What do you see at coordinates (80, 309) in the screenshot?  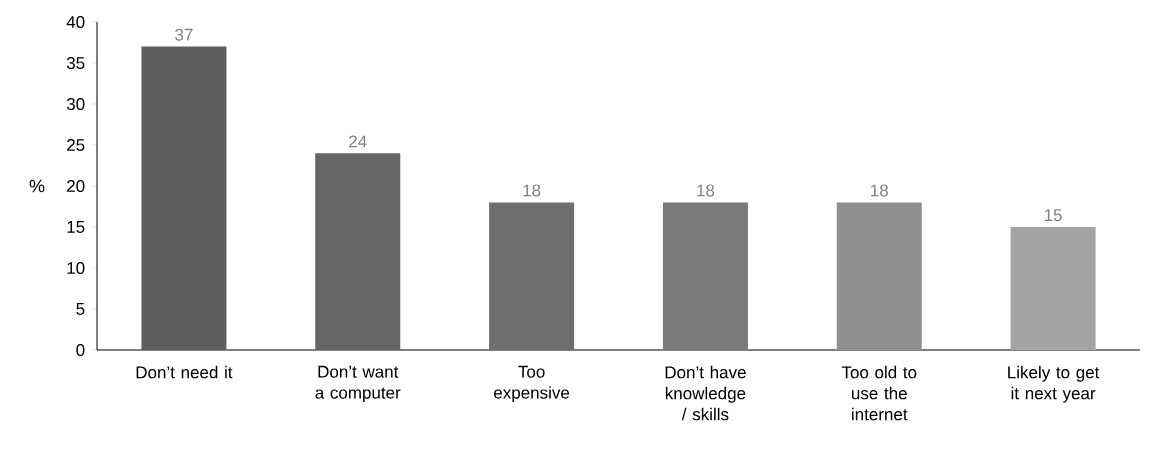 I see `y-tick-label: 5` at bounding box center [80, 309].